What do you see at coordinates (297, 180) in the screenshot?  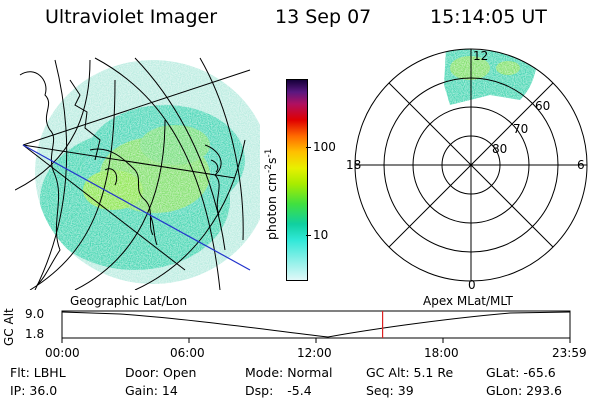 I see `color-scale-bar` at bounding box center [297, 180].